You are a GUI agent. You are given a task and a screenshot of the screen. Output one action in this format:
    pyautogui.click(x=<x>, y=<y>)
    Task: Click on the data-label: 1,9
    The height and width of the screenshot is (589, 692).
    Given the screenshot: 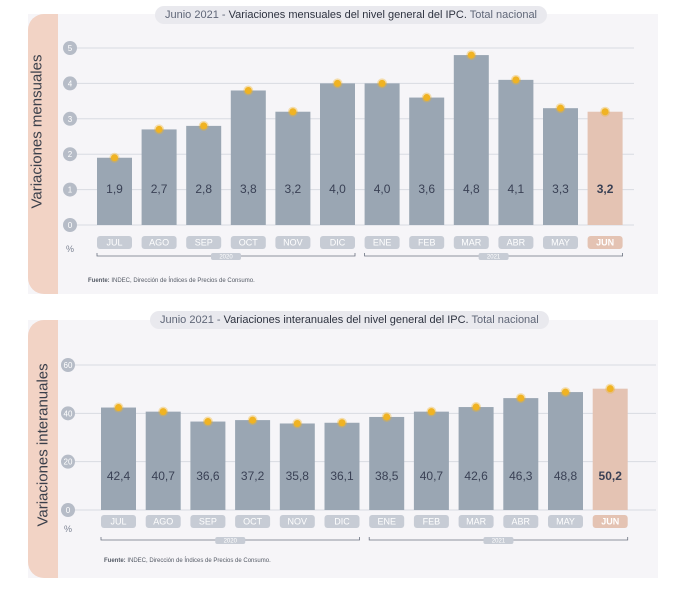 What is the action you would take?
    pyautogui.click(x=114, y=189)
    